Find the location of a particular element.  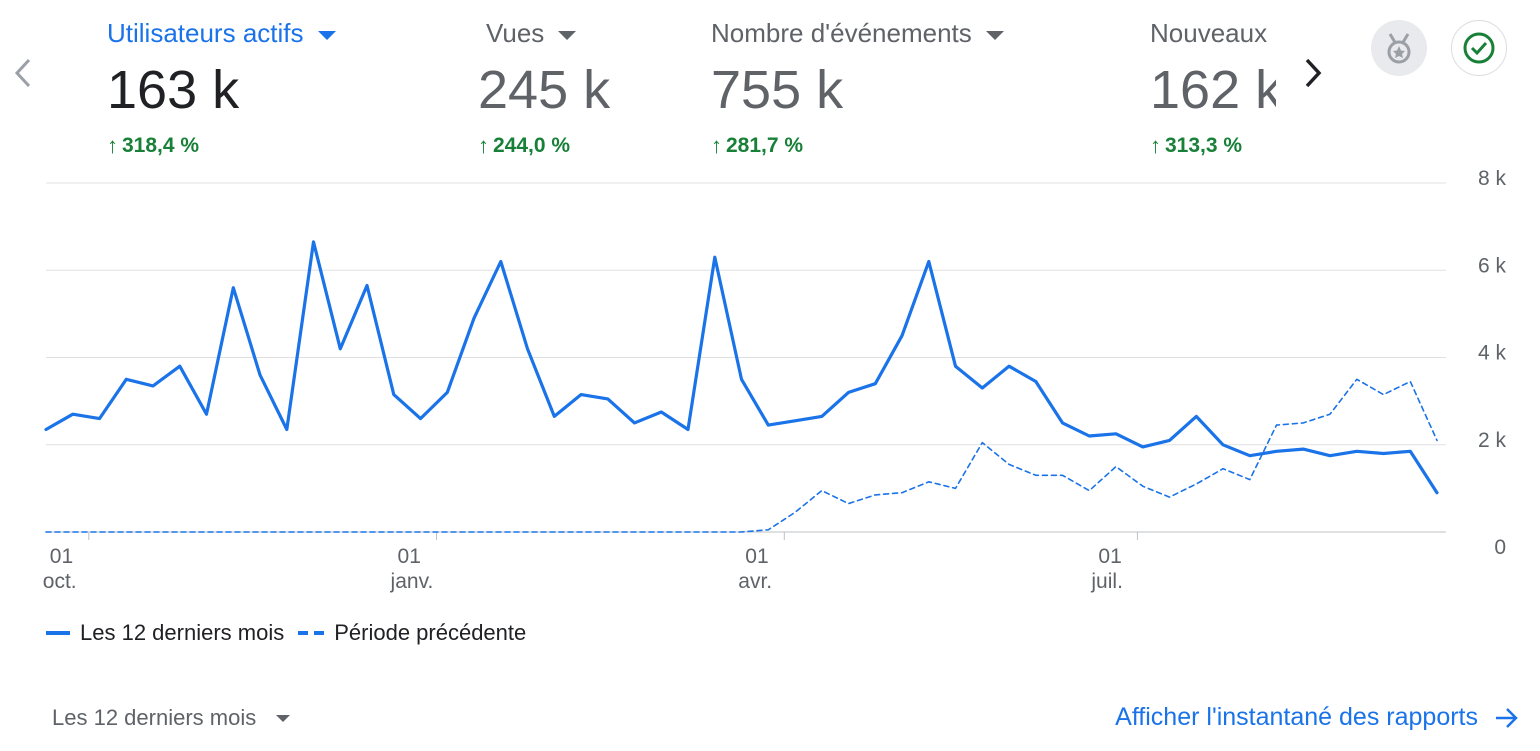

legend-item-current: Les 12 derniers mois is located at coordinates (165, 633).